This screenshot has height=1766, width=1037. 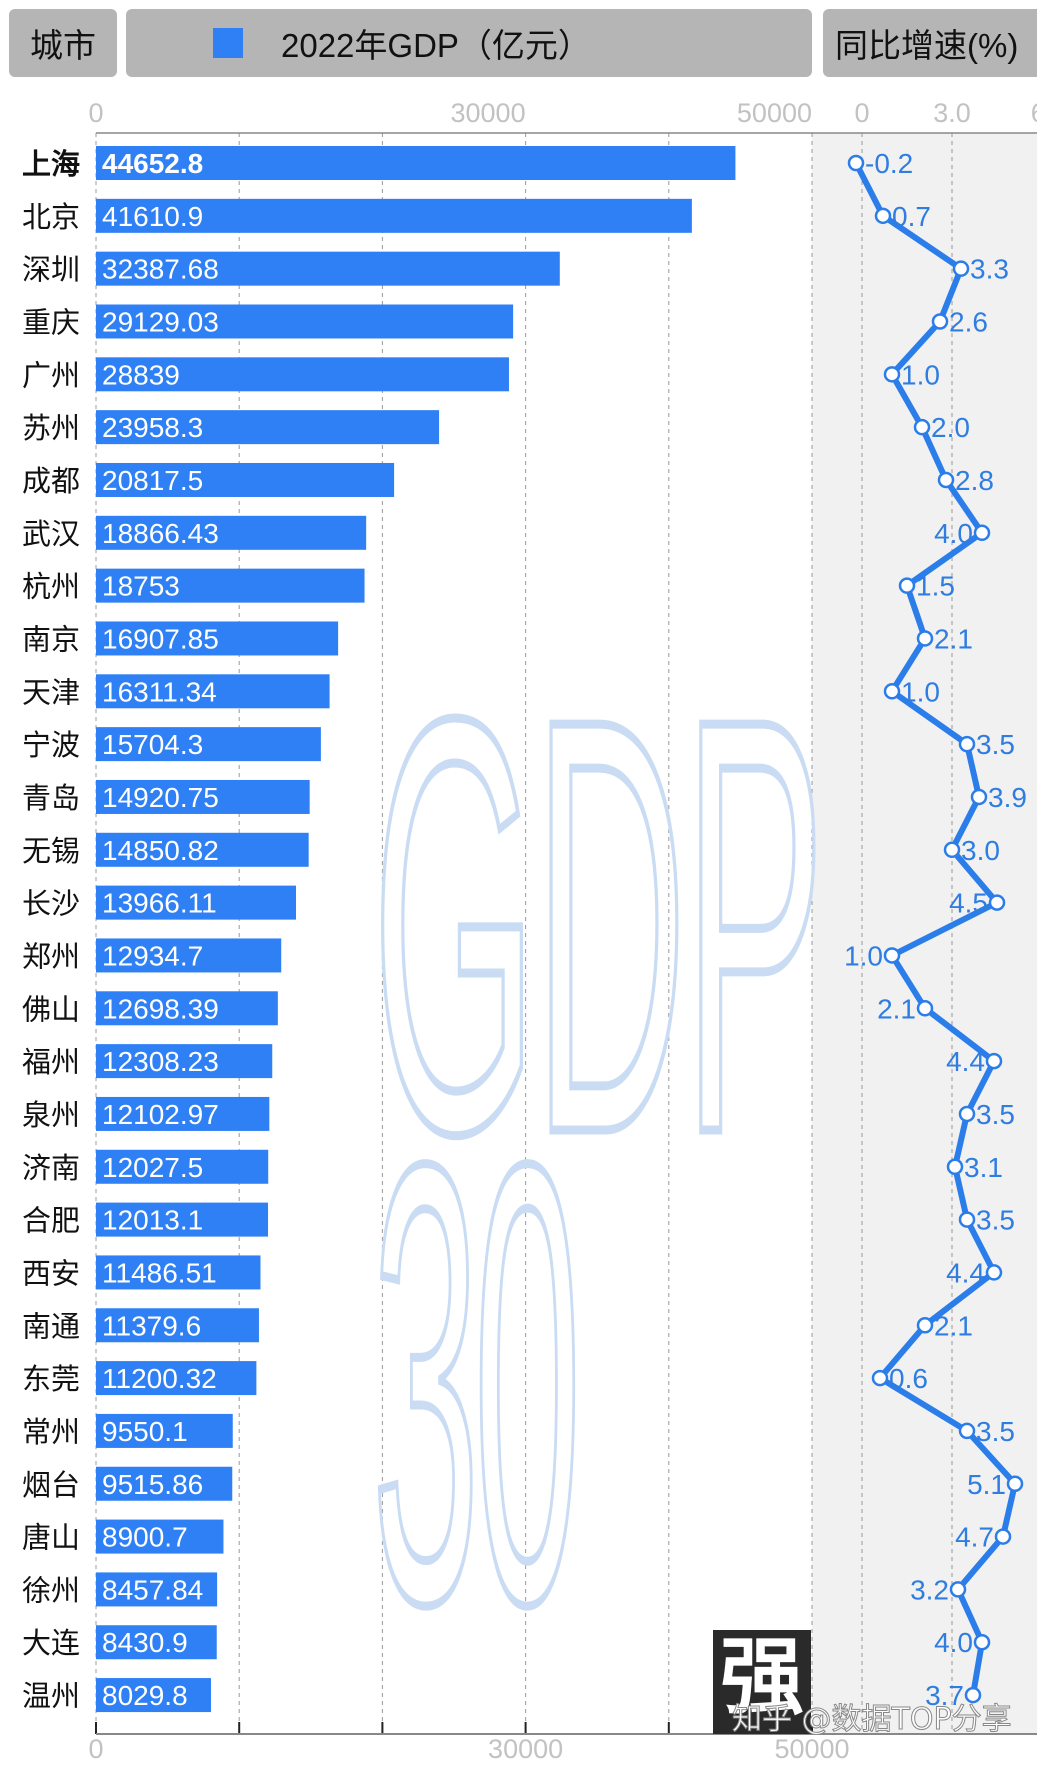 I want to click on city-header-label: 城市, so click(x=63, y=45).